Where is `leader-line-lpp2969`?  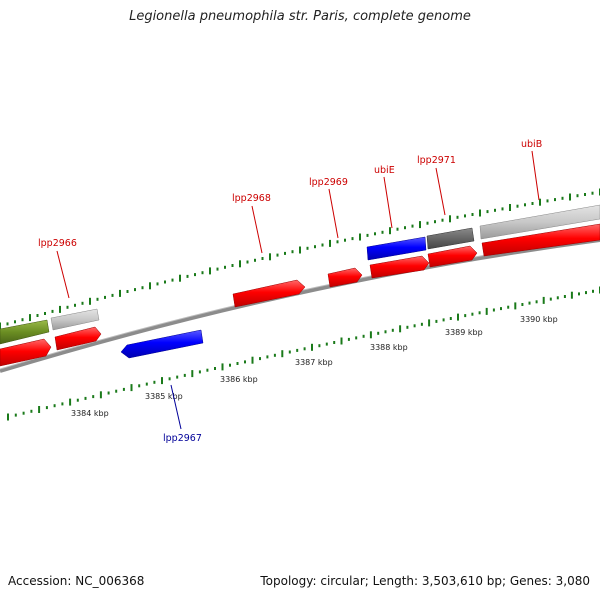
leader-line-lpp2969 is located at coordinates (333, 213).